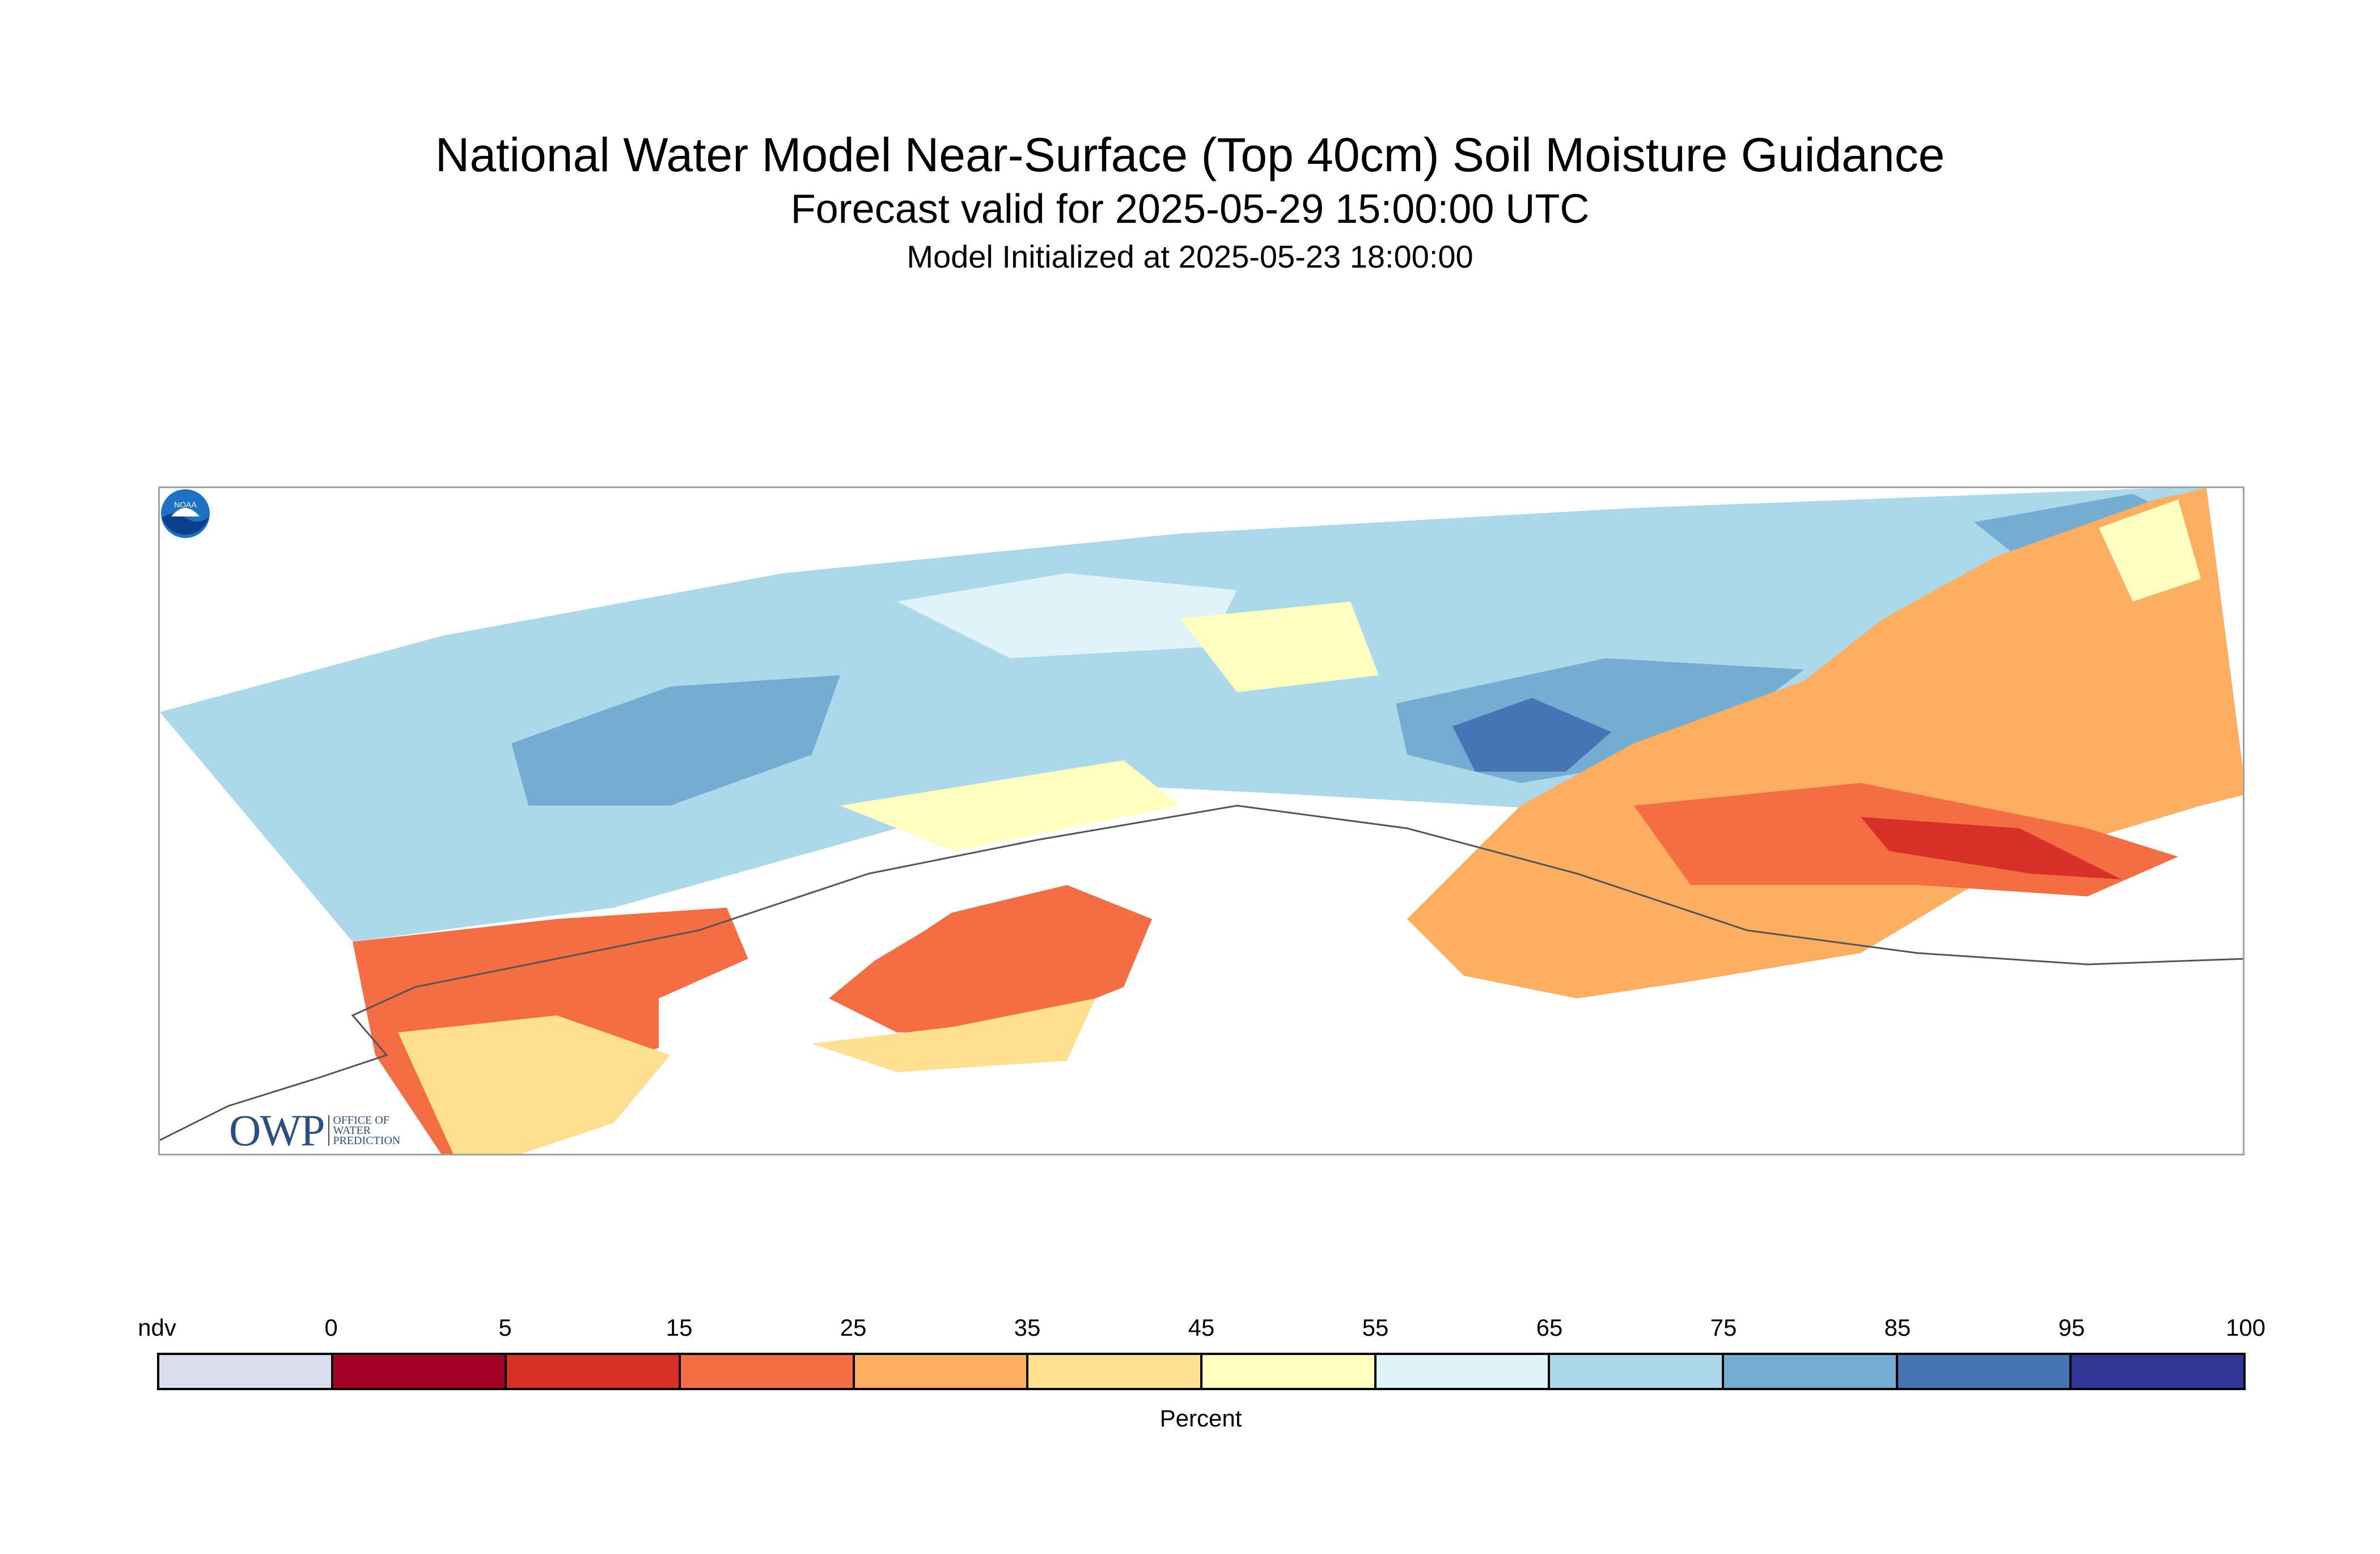 This screenshot has width=2380, height=1554. What do you see at coordinates (2150, 550) in the screenshot?
I see `eastern-light-patch` at bounding box center [2150, 550].